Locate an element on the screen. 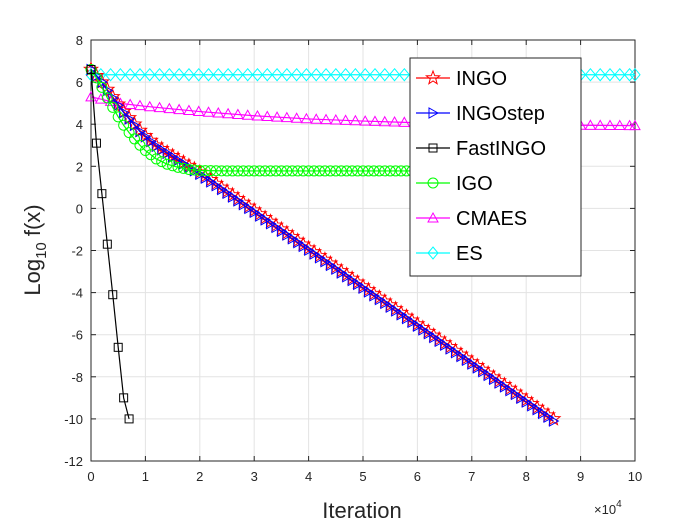 The width and height of the screenshot is (700, 525). x-tick-label: 0 is located at coordinates (90, 476).